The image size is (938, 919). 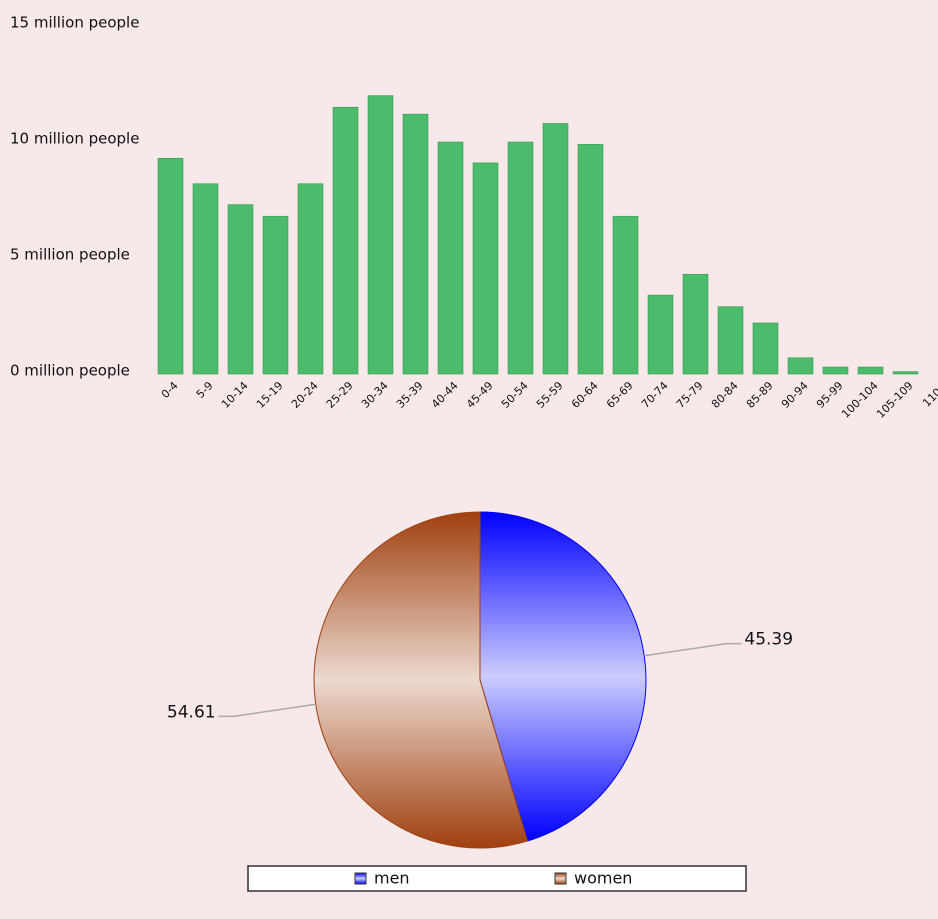 I want to click on x-tick-label: 60-64, so click(x=585, y=395).